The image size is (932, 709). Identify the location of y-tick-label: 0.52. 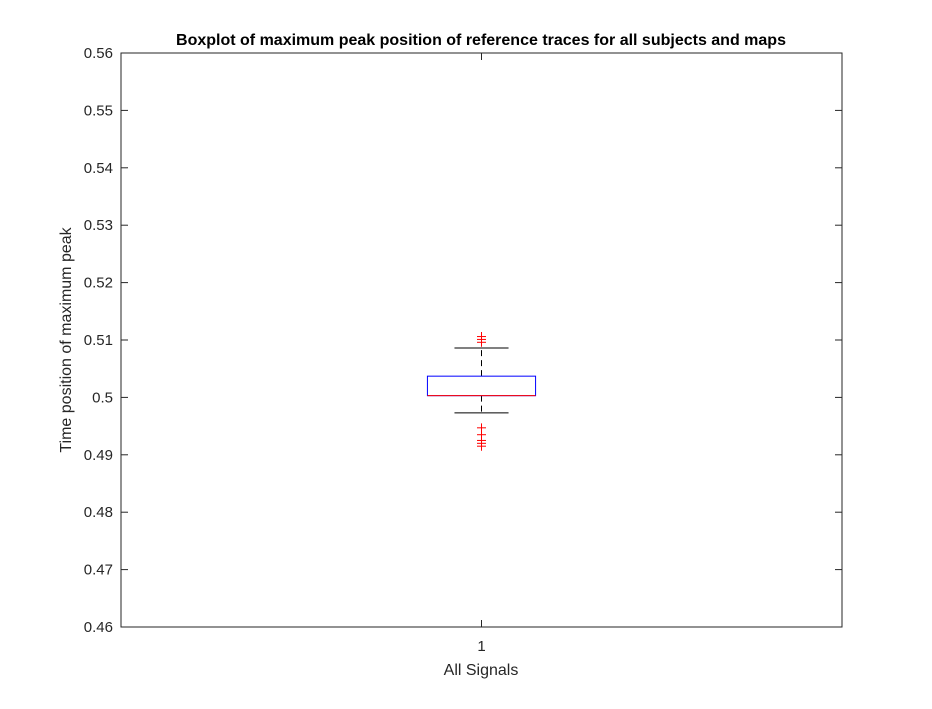
(98, 283).